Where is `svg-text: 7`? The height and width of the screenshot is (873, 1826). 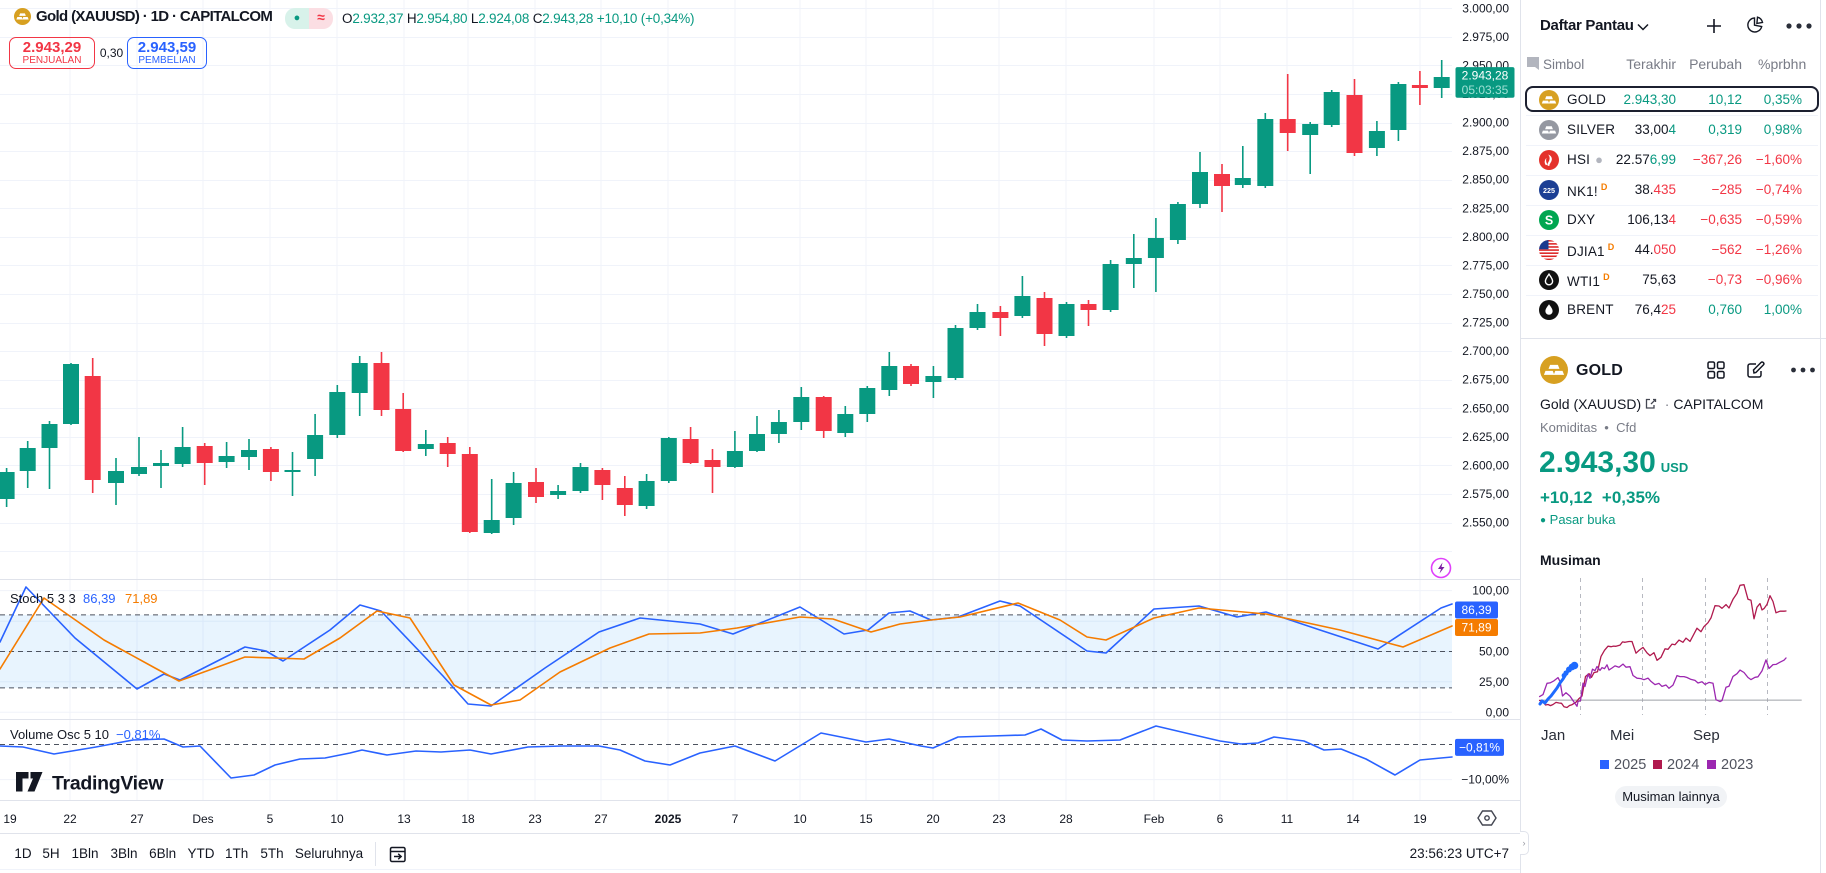 svg-text: 7 is located at coordinates (735, 819).